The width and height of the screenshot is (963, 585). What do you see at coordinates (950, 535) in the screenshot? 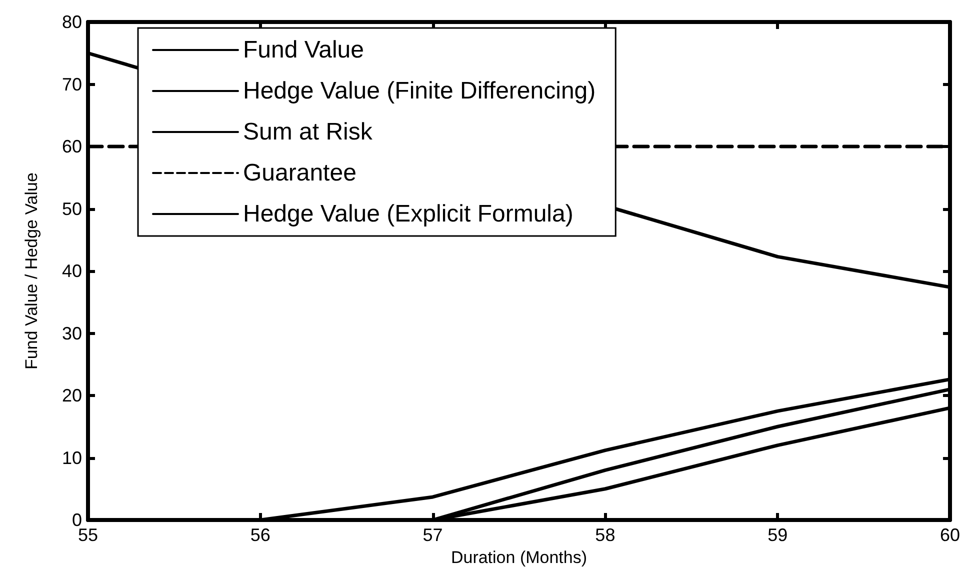
I see `x-tick-label: 60` at bounding box center [950, 535].